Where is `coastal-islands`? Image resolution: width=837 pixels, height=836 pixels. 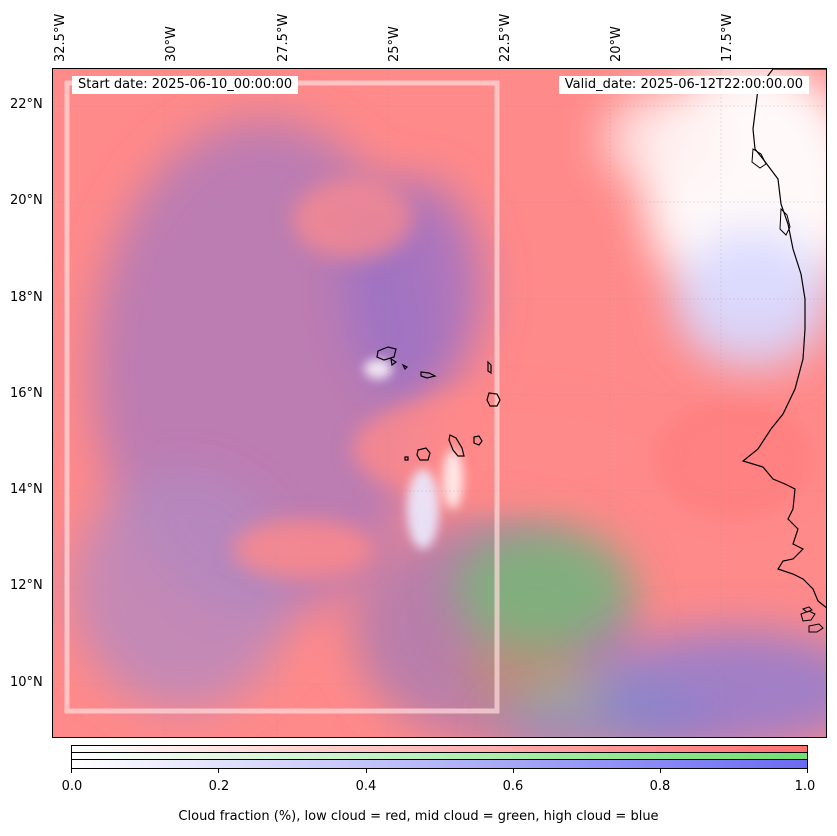 coastal-islands is located at coordinates (812, 619).